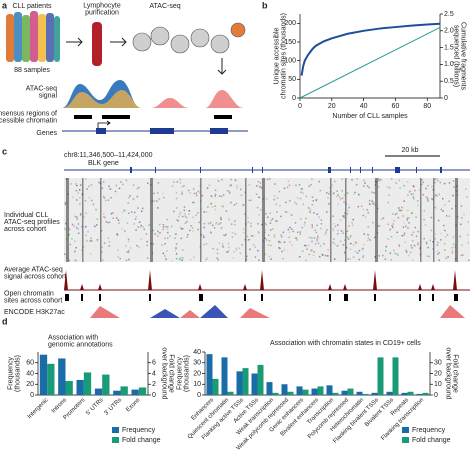 The width and height of the screenshot is (474, 451). Describe the element at coordinates (436, 395) in the screenshot. I see `y2-tick-label: 0` at that location.